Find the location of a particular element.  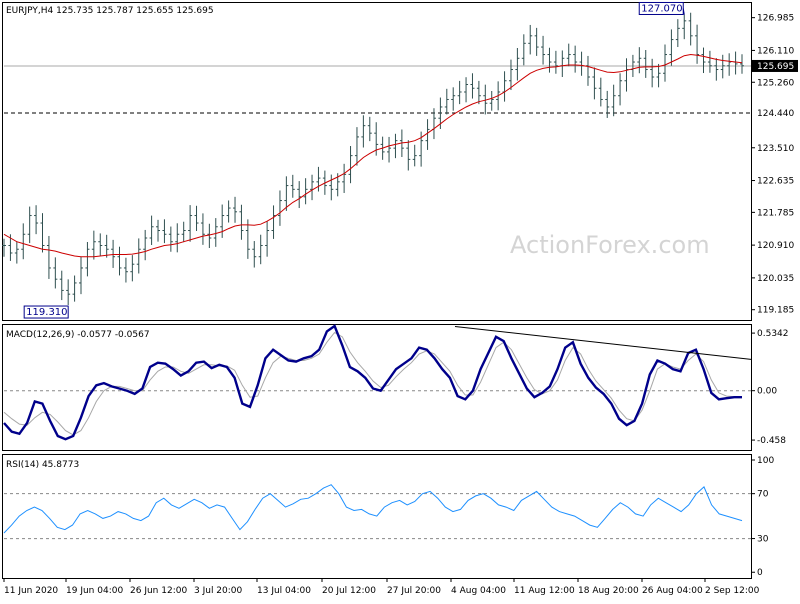

x-tick-label: 18 Aug 20:00 is located at coordinates (608, 591).